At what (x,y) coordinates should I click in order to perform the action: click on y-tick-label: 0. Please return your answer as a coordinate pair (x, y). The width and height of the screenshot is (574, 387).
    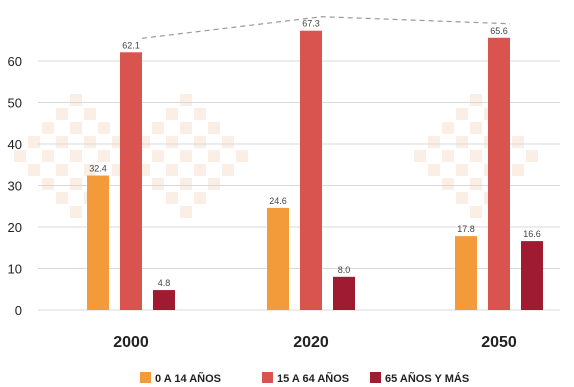
    Looking at the image, I should click on (18, 310).